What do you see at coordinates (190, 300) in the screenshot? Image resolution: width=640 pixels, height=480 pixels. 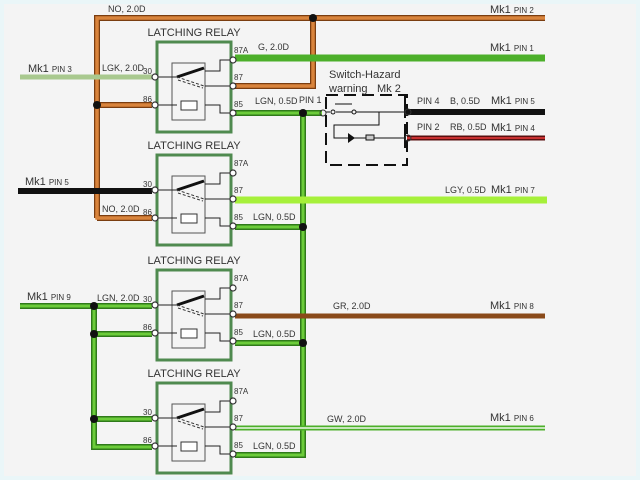 I see `relay-switch-arm` at bounding box center [190, 300].